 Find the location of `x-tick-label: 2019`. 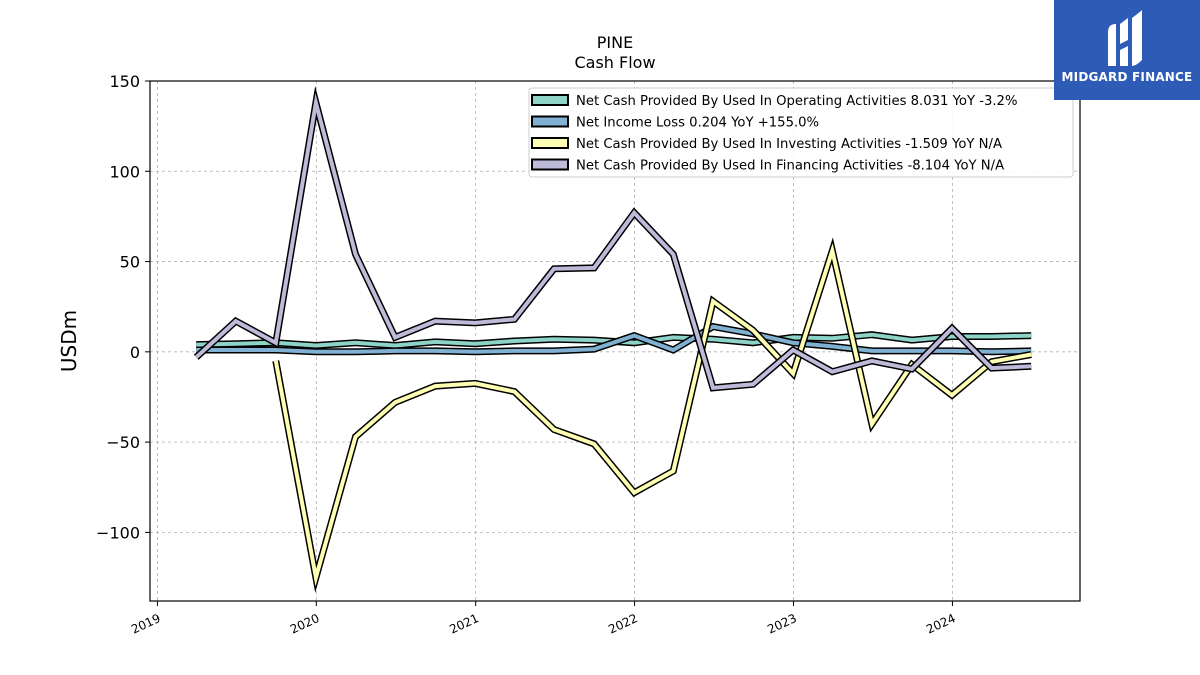

x-tick-label: 2019 is located at coordinates (146, 624).